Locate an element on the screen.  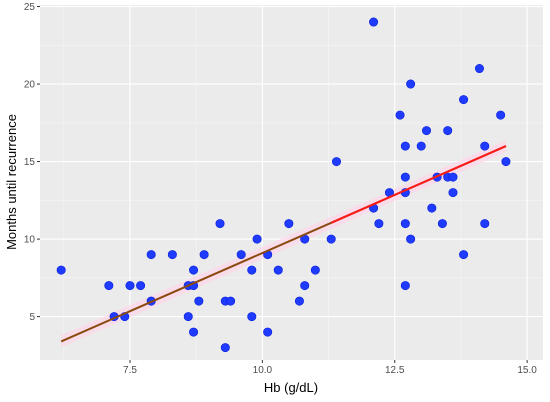
y-tick-label: 15 is located at coordinates (30, 162).